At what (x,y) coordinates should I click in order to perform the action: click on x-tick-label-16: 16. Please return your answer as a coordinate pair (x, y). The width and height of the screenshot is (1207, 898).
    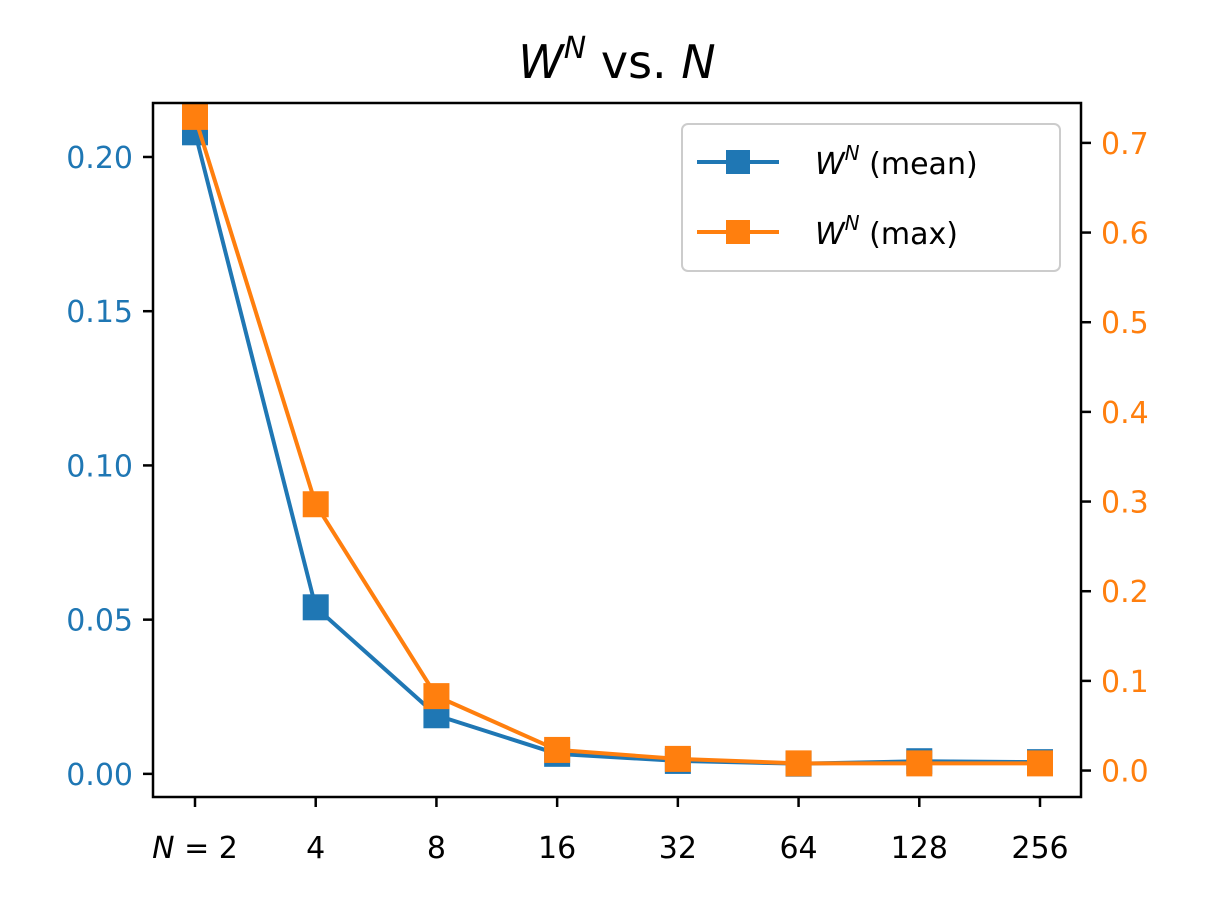
    Looking at the image, I should click on (557, 848).